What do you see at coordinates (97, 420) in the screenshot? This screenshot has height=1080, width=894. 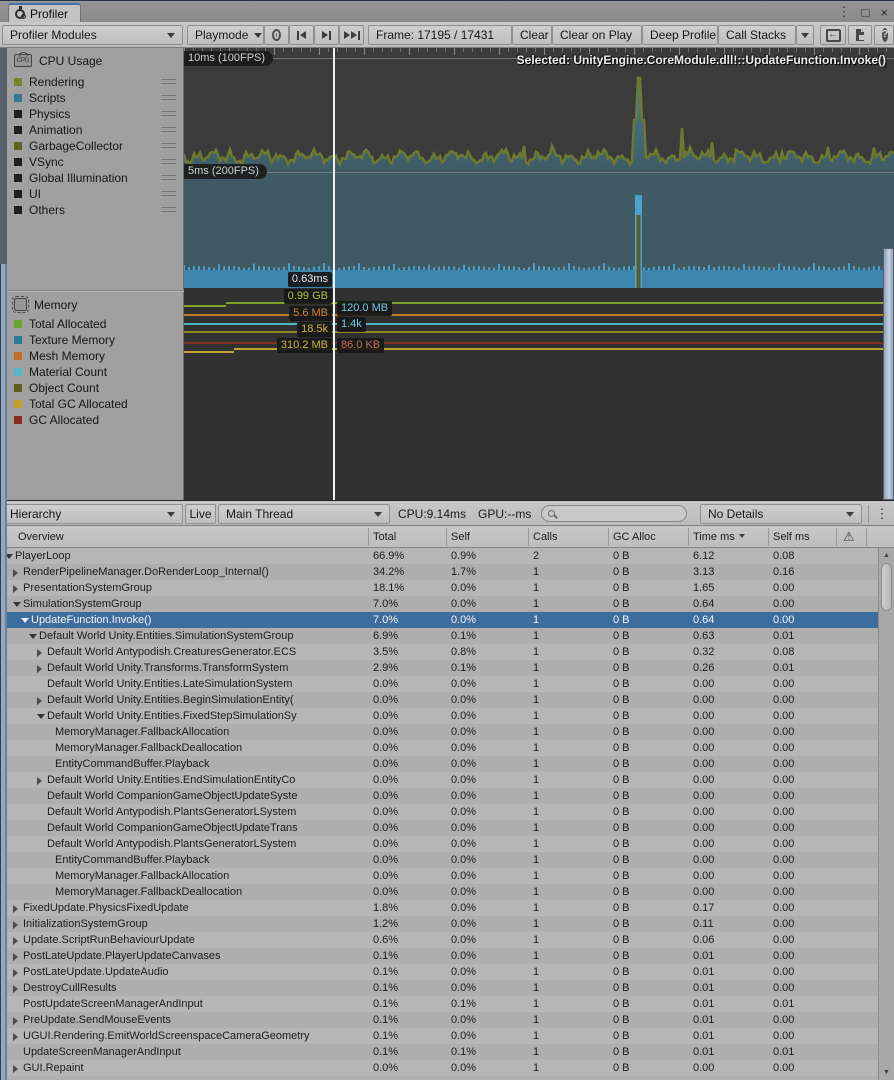 I see `legend-item-gc-allocated: GC Allocated` at bounding box center [97, 420].